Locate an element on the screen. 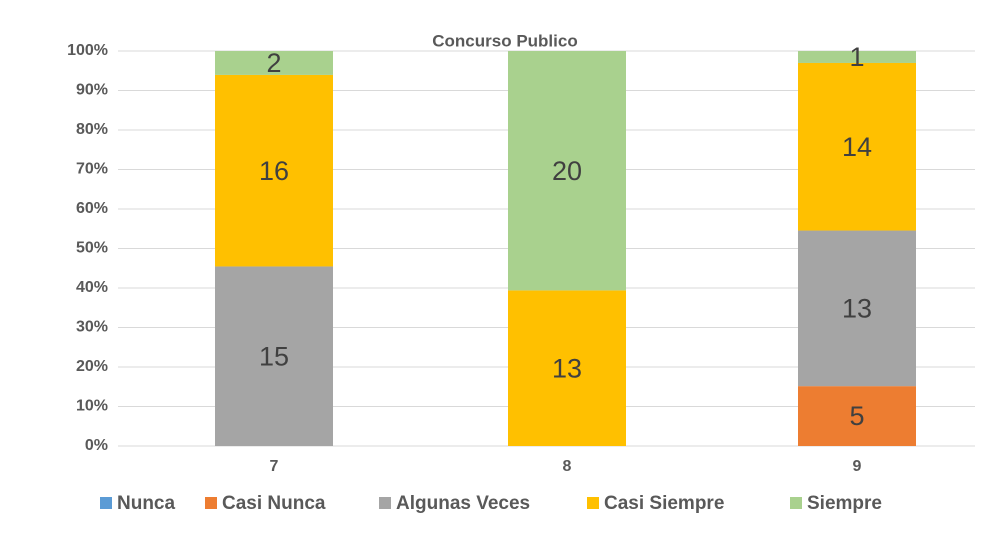 This screenshot has width=990, height=533. y-tick-label: 60% is located at coordinates (92, 208).